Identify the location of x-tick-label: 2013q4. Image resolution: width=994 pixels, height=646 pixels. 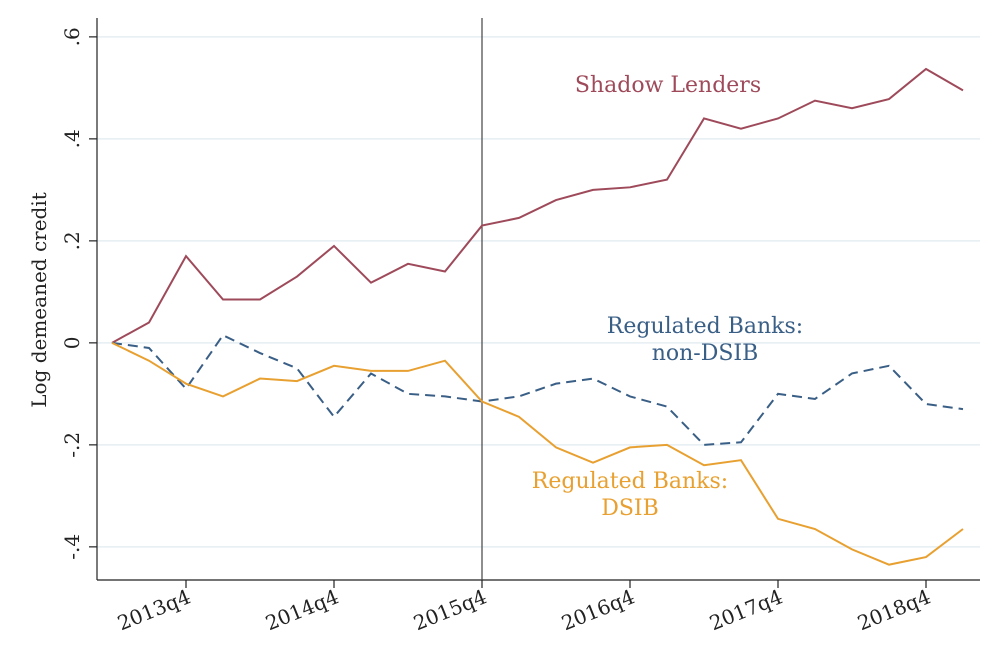
(154, 609).